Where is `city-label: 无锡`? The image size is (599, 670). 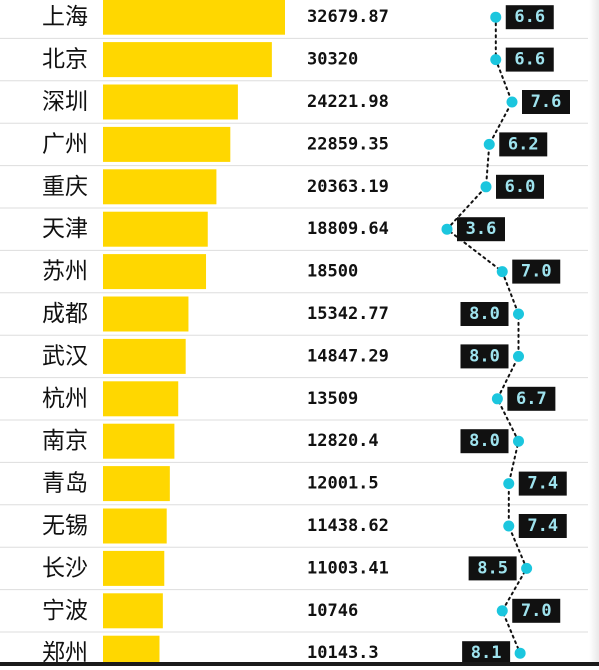 city-label: 无锡 is located at coordinates (65, 526).